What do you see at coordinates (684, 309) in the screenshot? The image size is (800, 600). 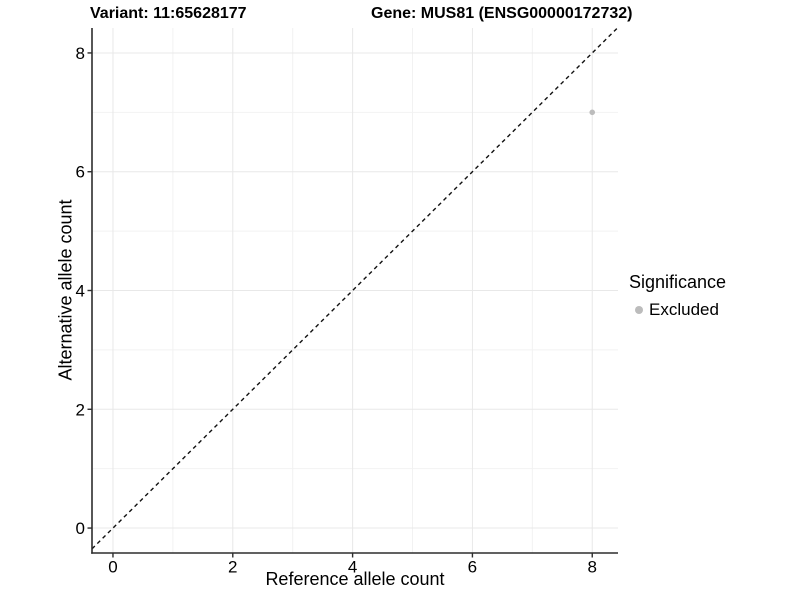 I see `legend-item-label: Excluded` at bounding box center [684, 309].